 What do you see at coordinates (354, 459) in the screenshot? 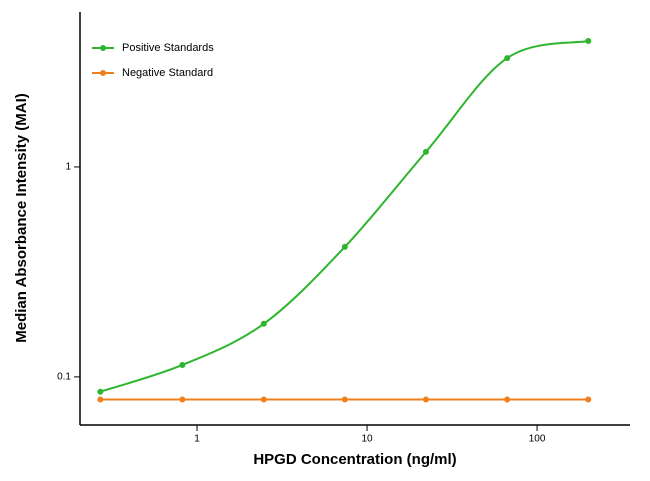
I see `x-axis-title: HPGD Concentration (ng/ml)` at bounding box center [354, 459].